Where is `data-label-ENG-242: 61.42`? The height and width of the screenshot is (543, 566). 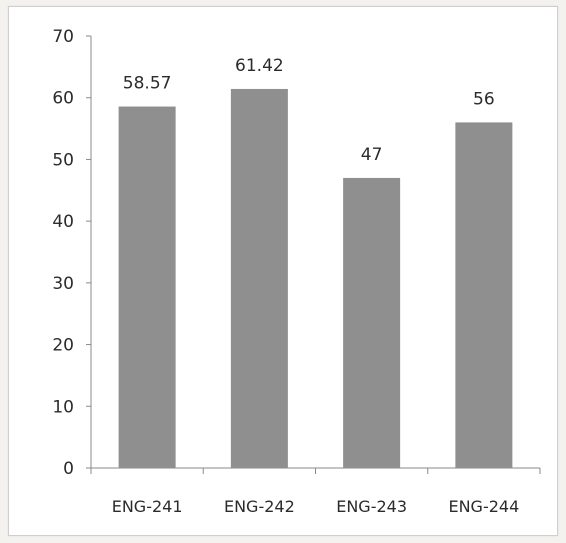 data-label-ENG-242: 61.42 is located at coordinates (259, 66).